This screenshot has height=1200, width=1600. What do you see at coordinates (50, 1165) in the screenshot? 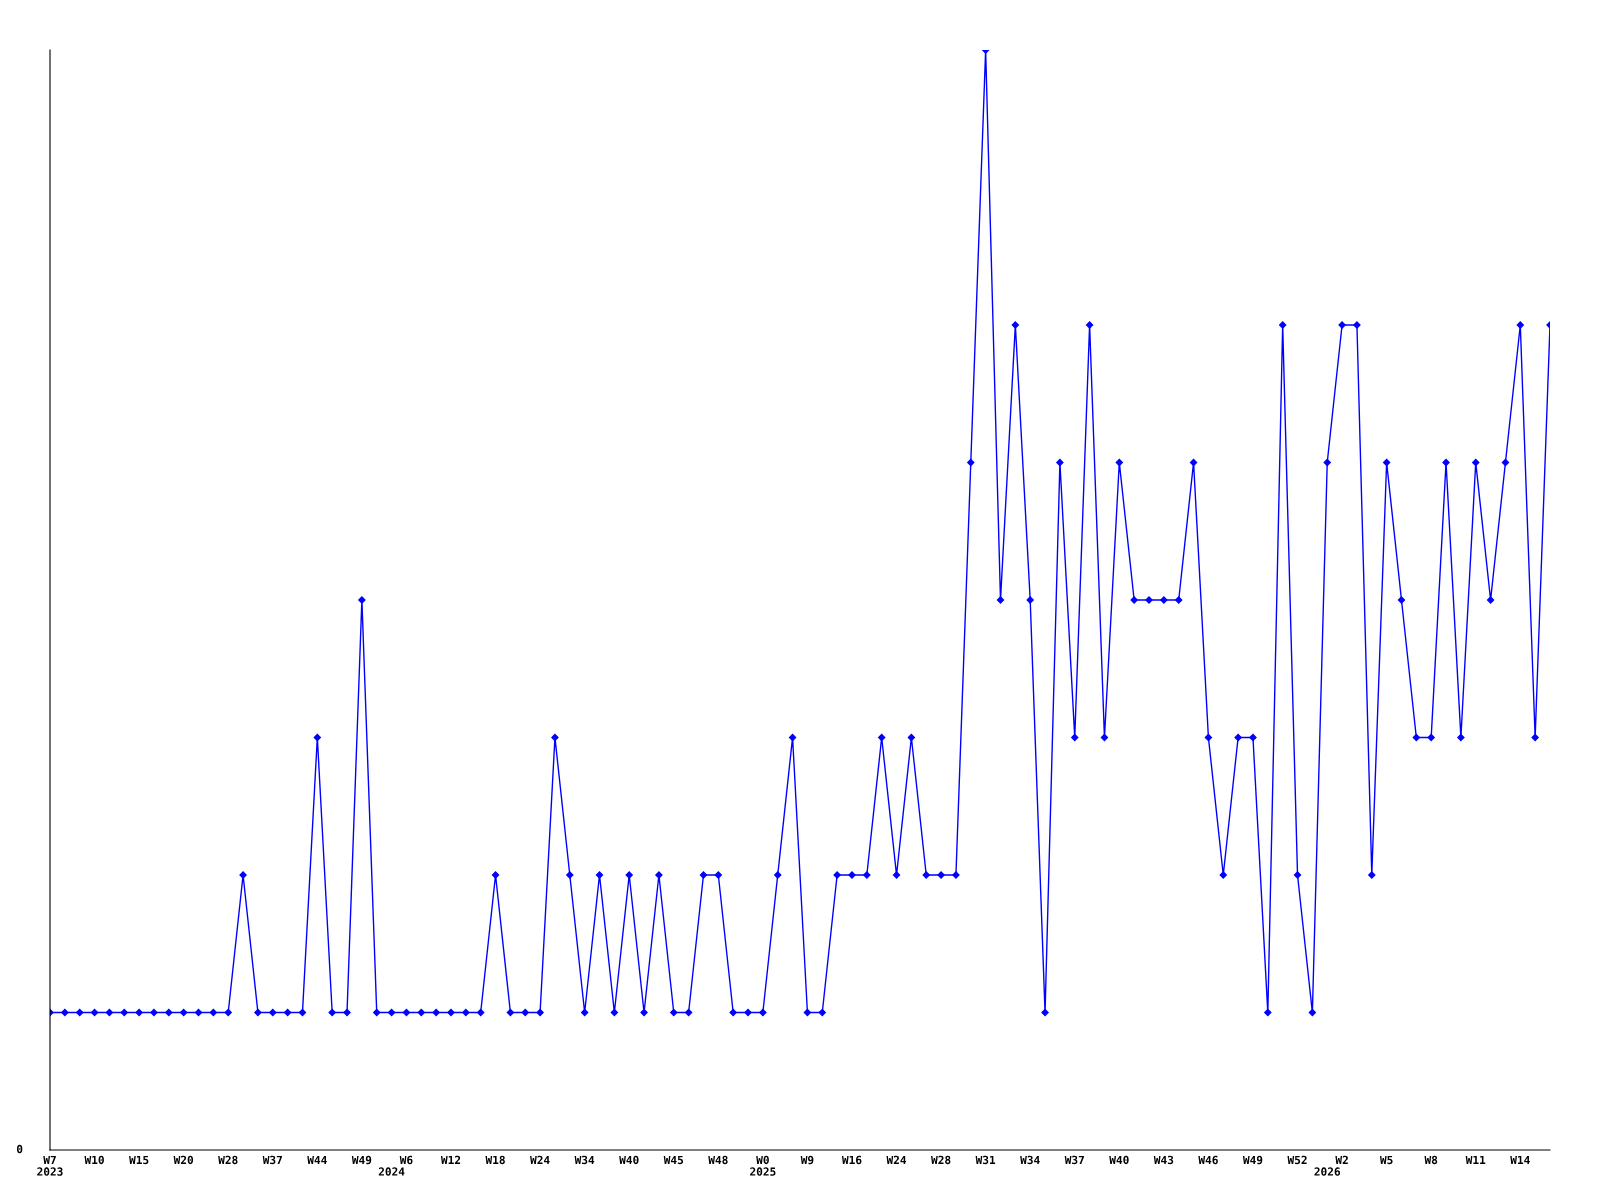
I see `x-tick-label: W7 2023` at bounding box center [50, 1165].